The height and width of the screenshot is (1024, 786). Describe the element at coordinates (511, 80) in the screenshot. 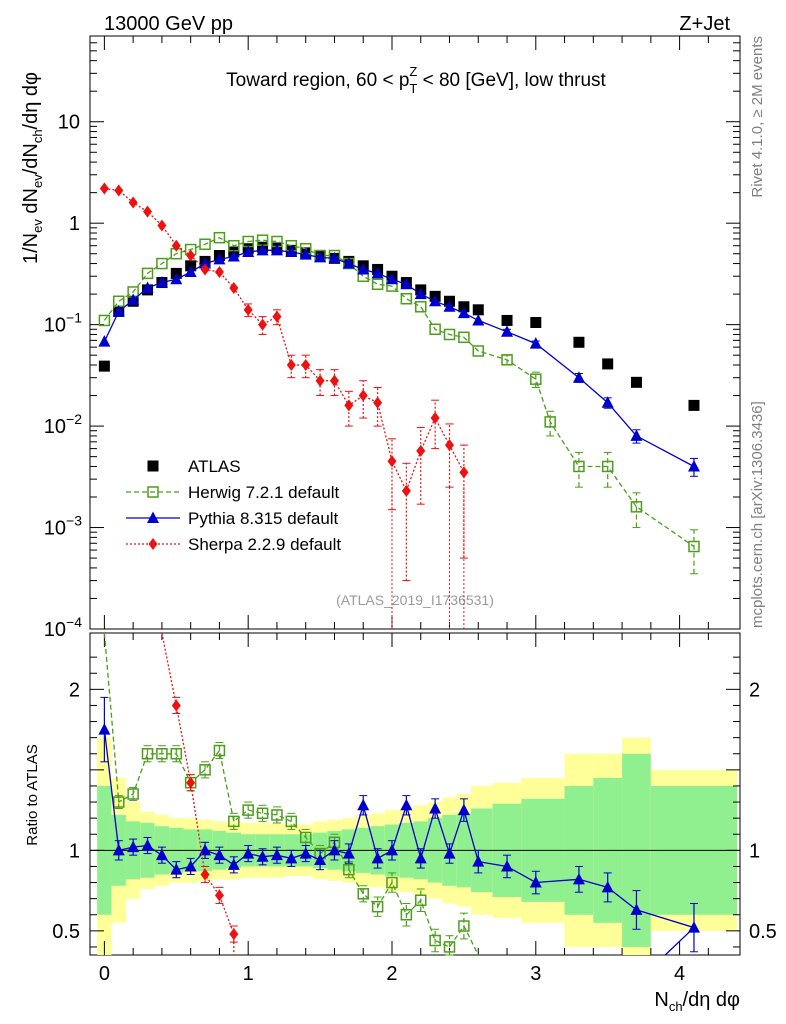

I see `title-post: < 80 [GeV], low thrust` at that location.